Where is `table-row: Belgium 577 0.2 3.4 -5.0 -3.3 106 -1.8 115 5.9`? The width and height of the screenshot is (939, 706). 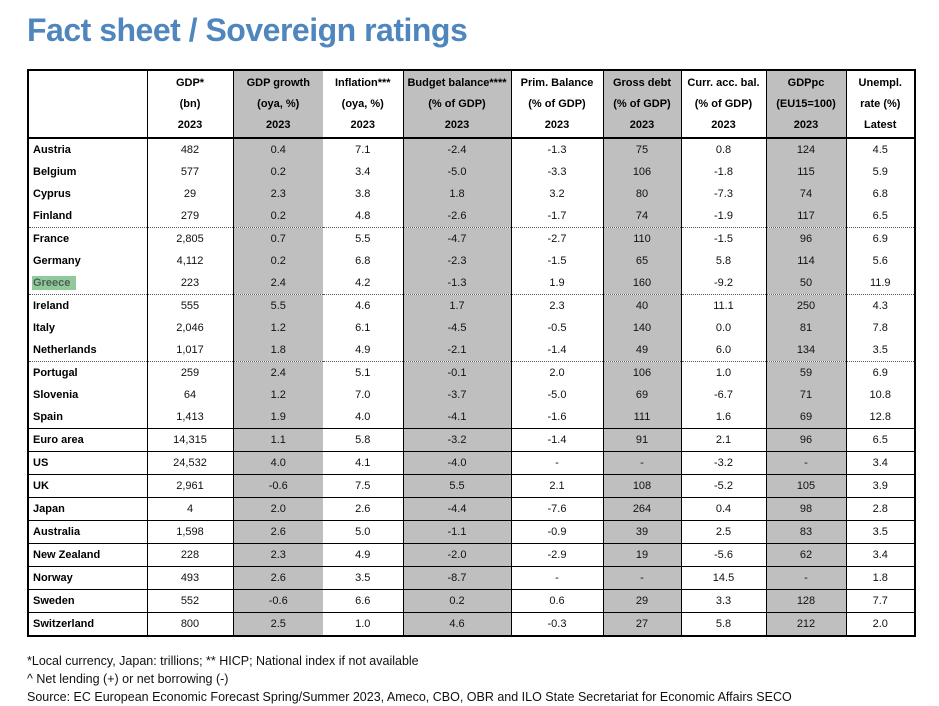
table-row: Belgium 577 0.2 3.4 -5.0 -3.3 106 -1.8 115 5.9 is located at coordinates (471, 172).